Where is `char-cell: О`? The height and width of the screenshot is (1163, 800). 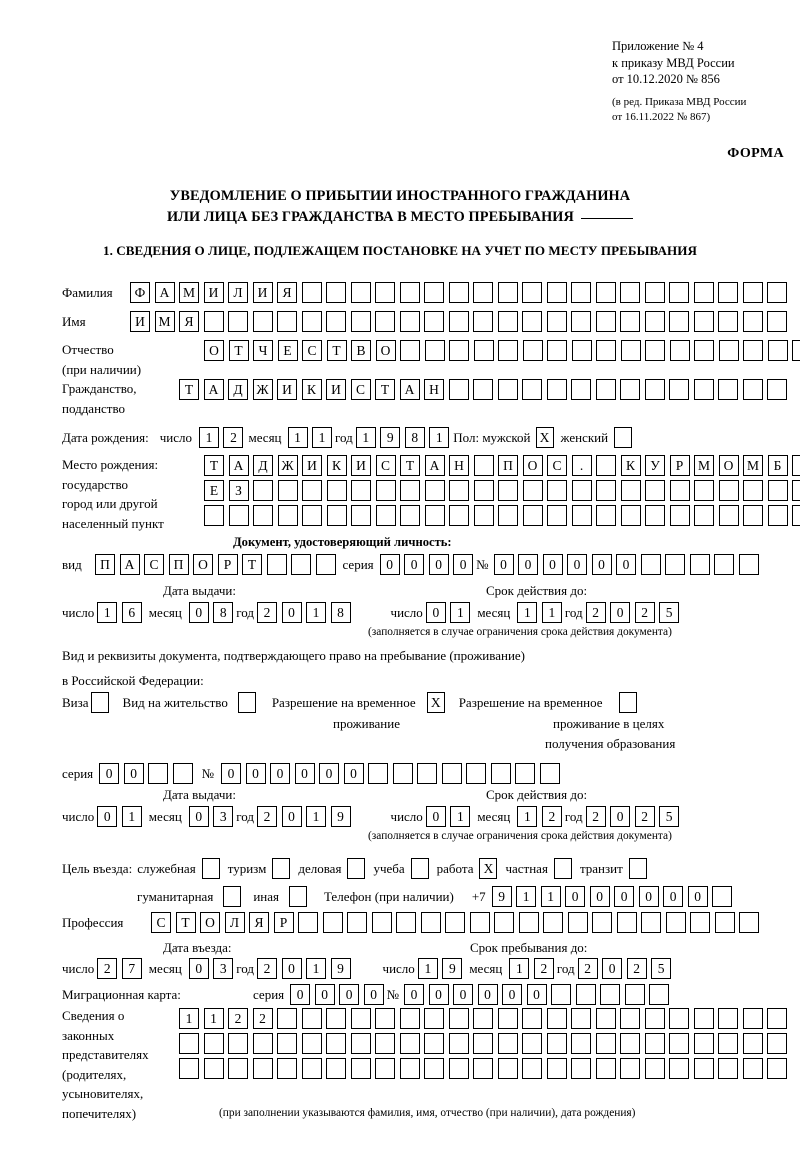 char-cell: О is located at coordinates (214, 350).